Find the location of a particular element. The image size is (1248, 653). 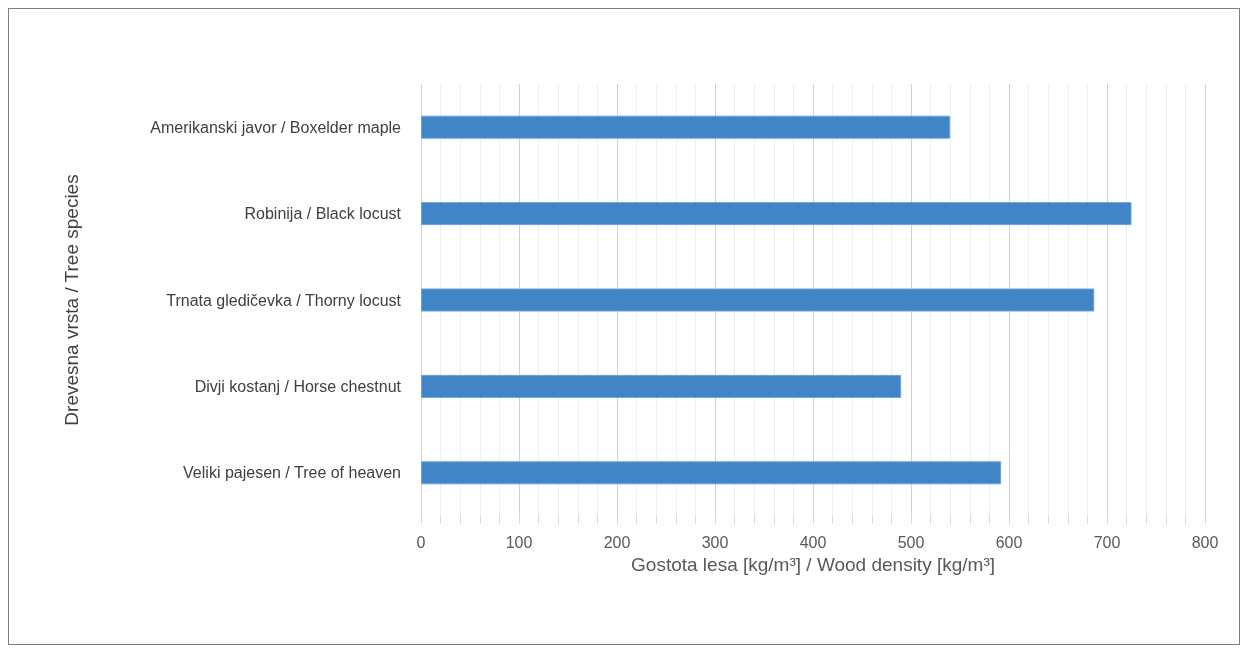

x-axis-title: Gostota lesa [kg/m³] / Wood density [kg/m³] is located at coordinates (813, 564).